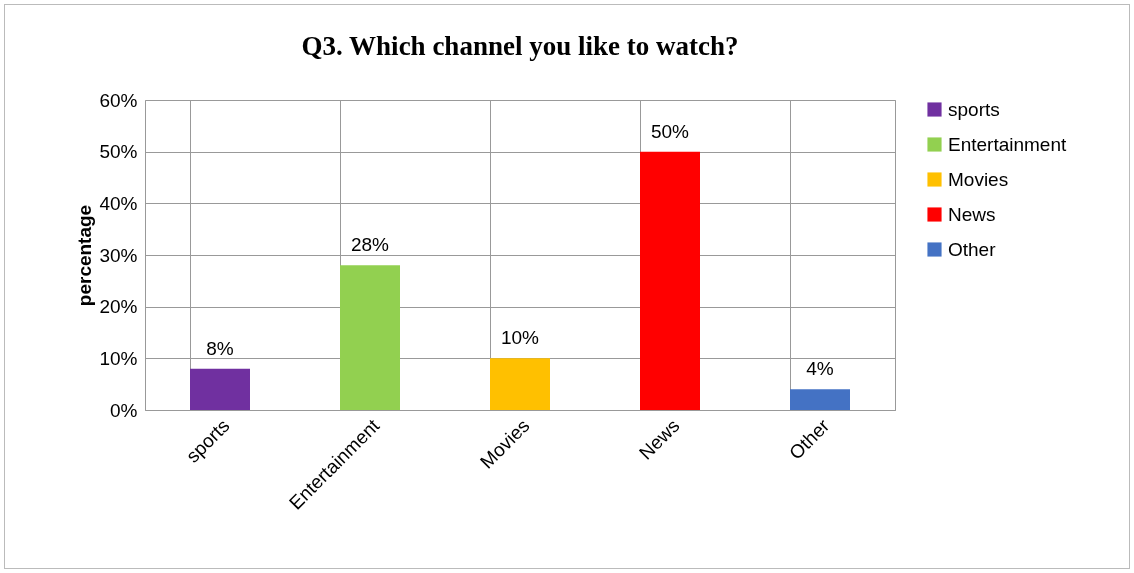 This screenshot has height=573, width=1134. I want to click on y-tick-label: 0%, so click(124, 410).